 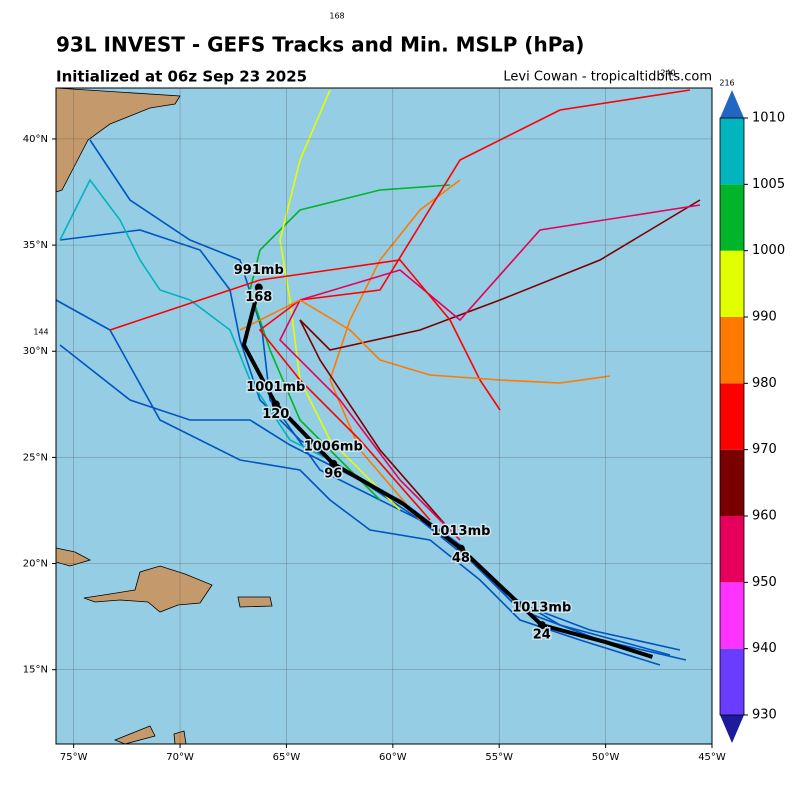 I want to click on hour-label: 48, so click(x=461, y=558).